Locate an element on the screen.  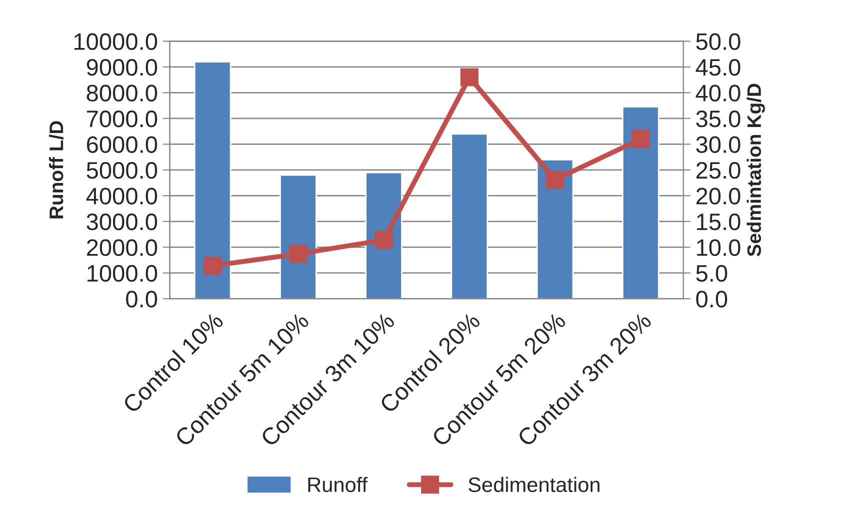
y2-tick-label: 0.0 is located at coordinates (712, 299).